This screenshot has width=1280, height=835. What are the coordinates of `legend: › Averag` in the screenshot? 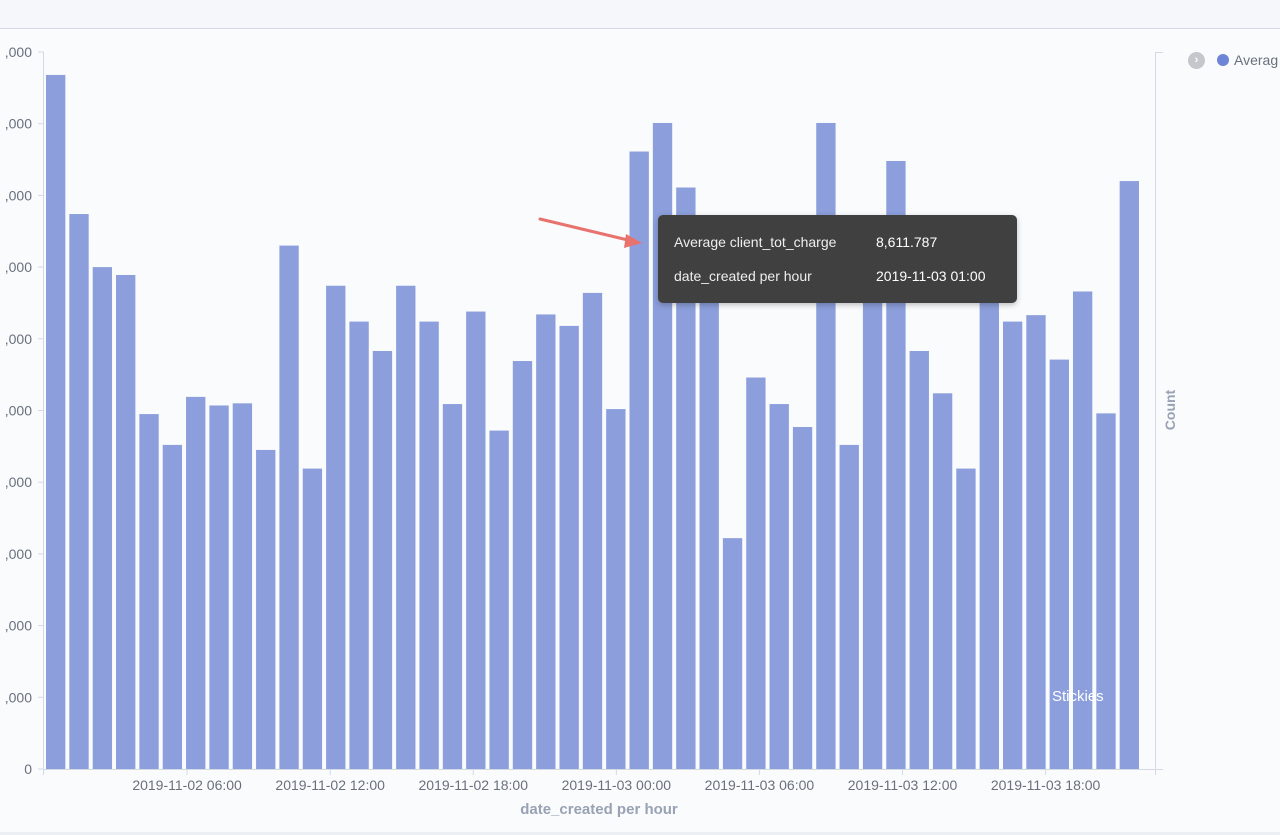 It's located at (1233, 60).